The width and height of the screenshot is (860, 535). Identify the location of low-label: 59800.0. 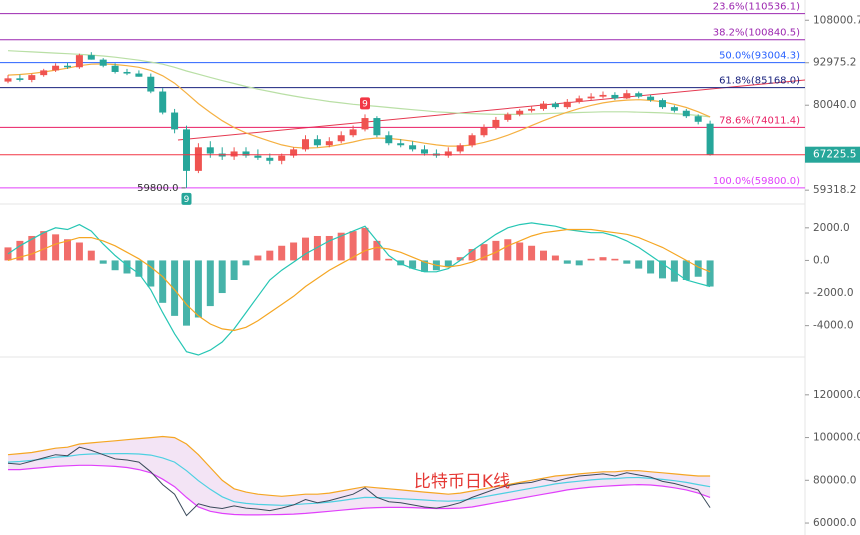
(157, 188).